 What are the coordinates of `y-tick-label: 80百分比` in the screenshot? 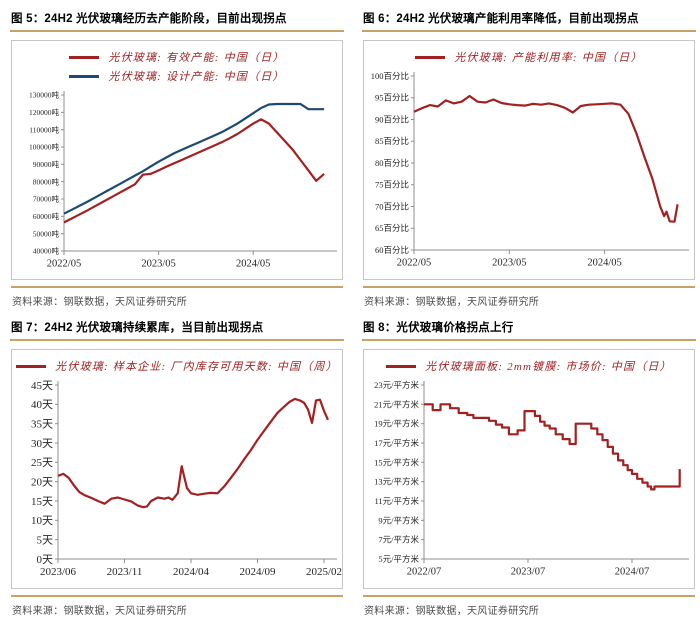 It's located at (392, 163).